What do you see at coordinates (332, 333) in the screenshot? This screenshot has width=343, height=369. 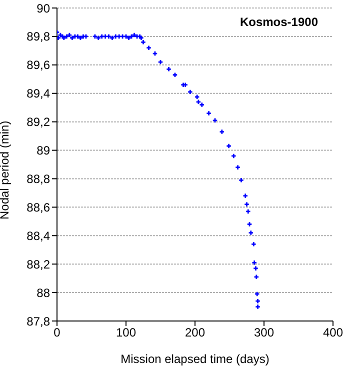 I see `x-tick-label: 400` at bounding box center [332, 333].